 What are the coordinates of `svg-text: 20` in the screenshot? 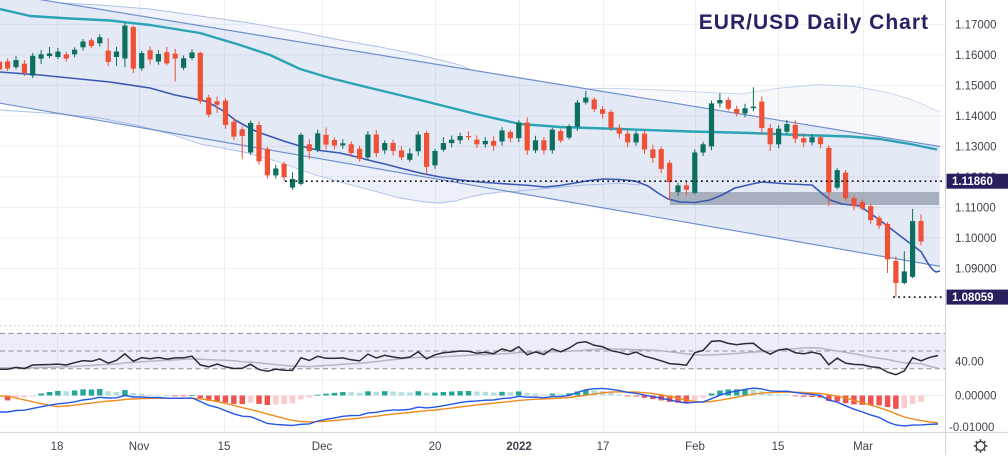 It's located at (435, 447).